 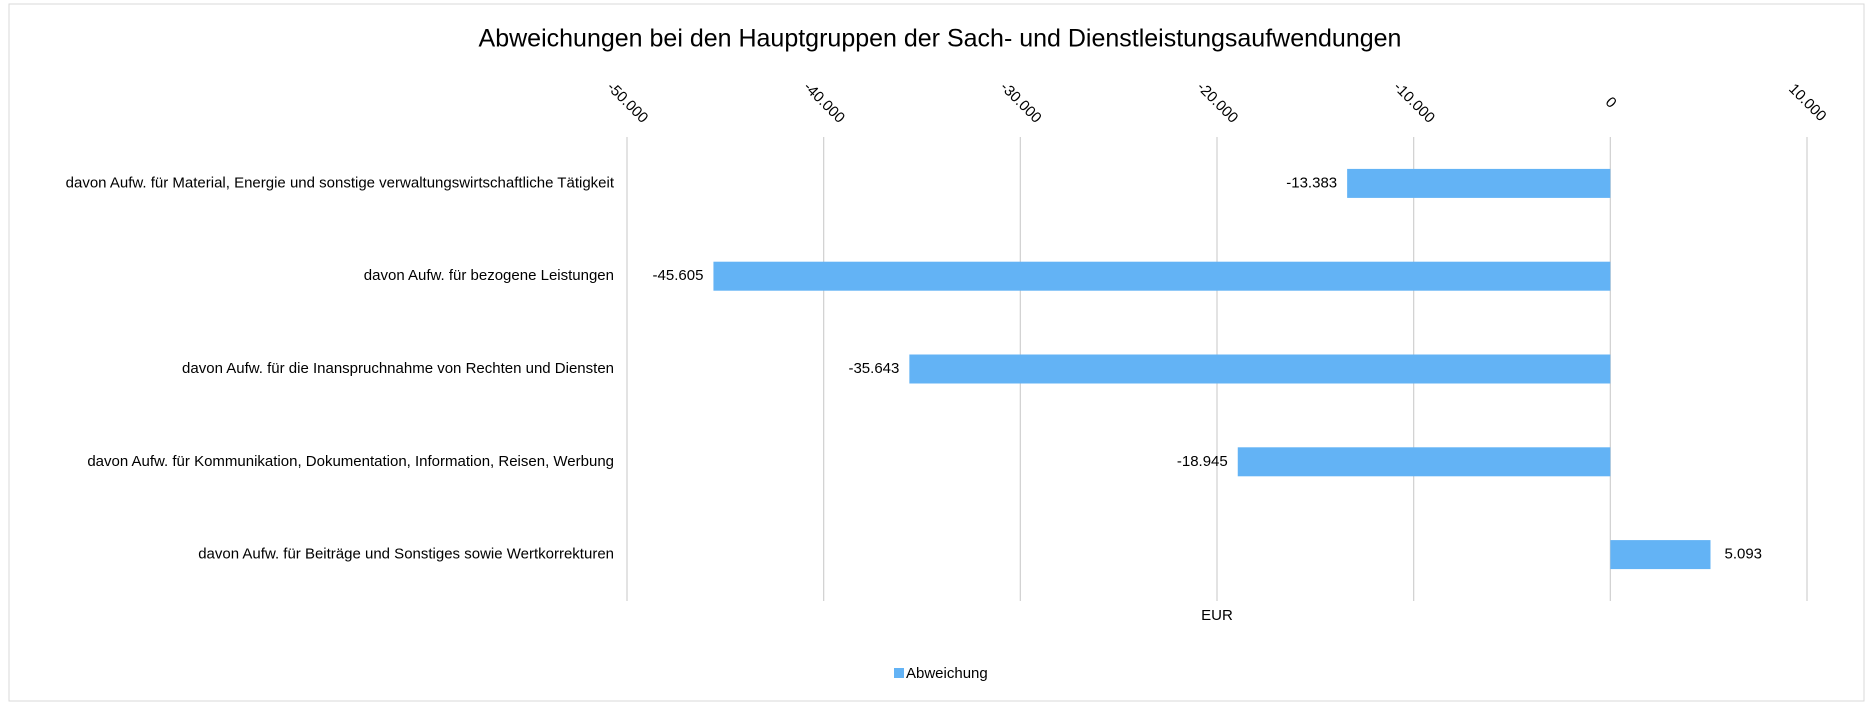 I want to click on data-label: -18.945, so click(x=1202, y=461).